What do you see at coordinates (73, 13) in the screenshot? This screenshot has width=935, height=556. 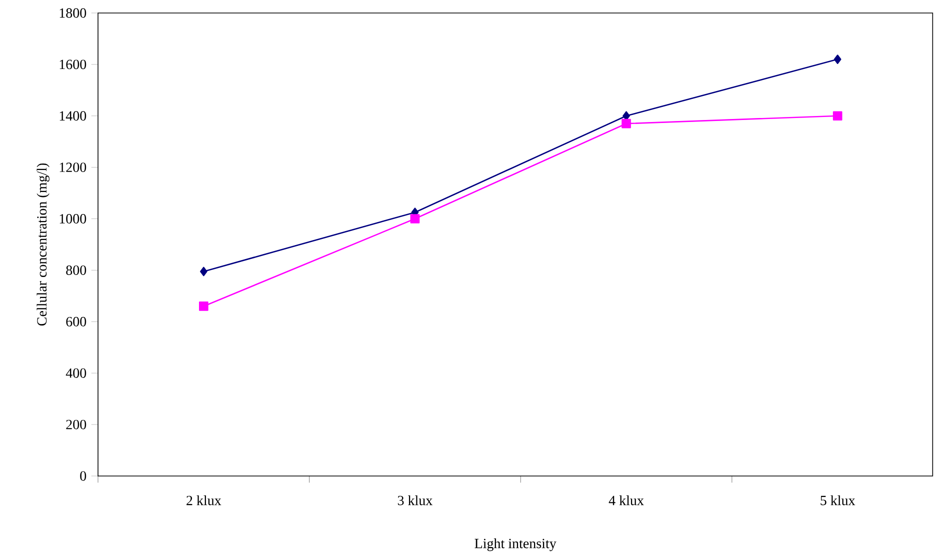 I see `y-tick-label: 1800` at bounding box center [73, 13].